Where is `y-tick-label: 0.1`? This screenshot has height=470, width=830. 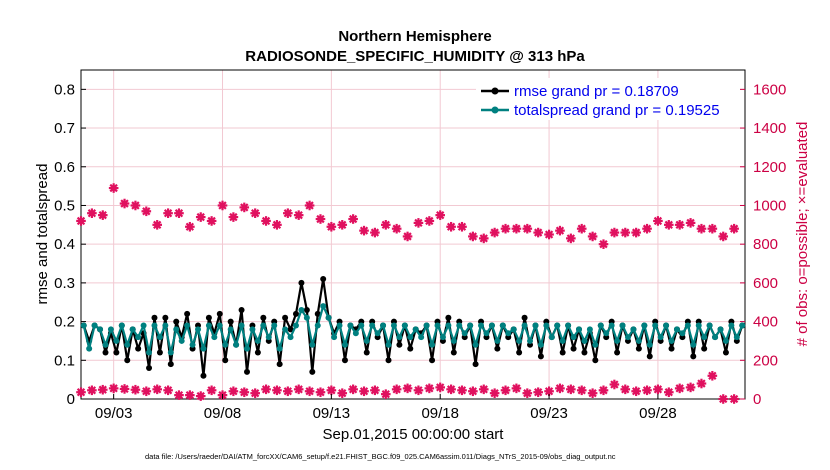 y-tick-label: 0.1 is located at coordinates (64, 360).